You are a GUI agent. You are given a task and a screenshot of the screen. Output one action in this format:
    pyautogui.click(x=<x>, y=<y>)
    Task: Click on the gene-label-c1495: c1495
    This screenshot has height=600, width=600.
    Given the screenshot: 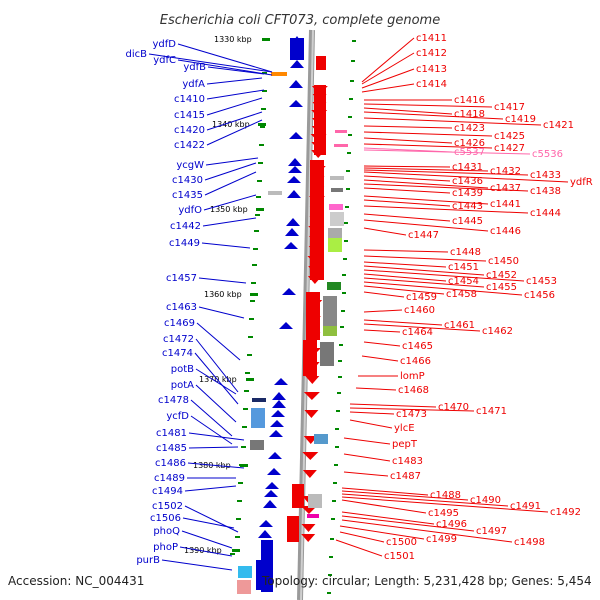 What is the action you would take?
    pyautogui.click(x=443, y=513)
    